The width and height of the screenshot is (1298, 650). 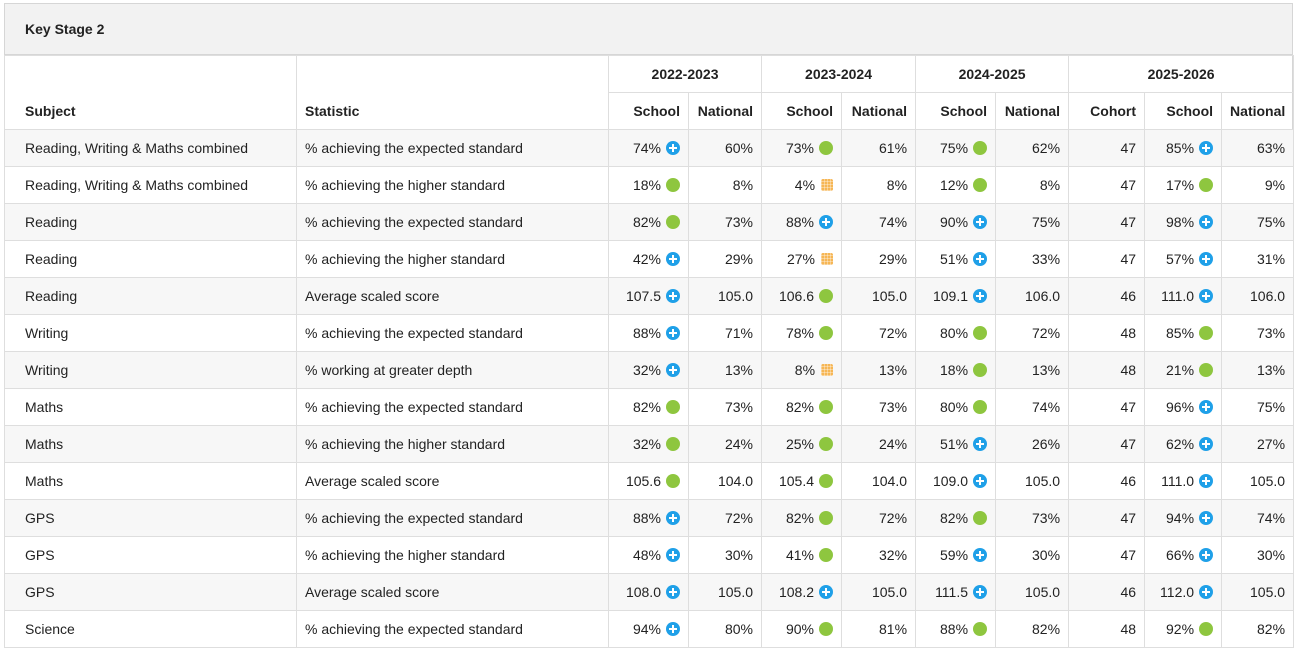 I want to click on national-cell-value: 61%, so click(x=893, y=148).